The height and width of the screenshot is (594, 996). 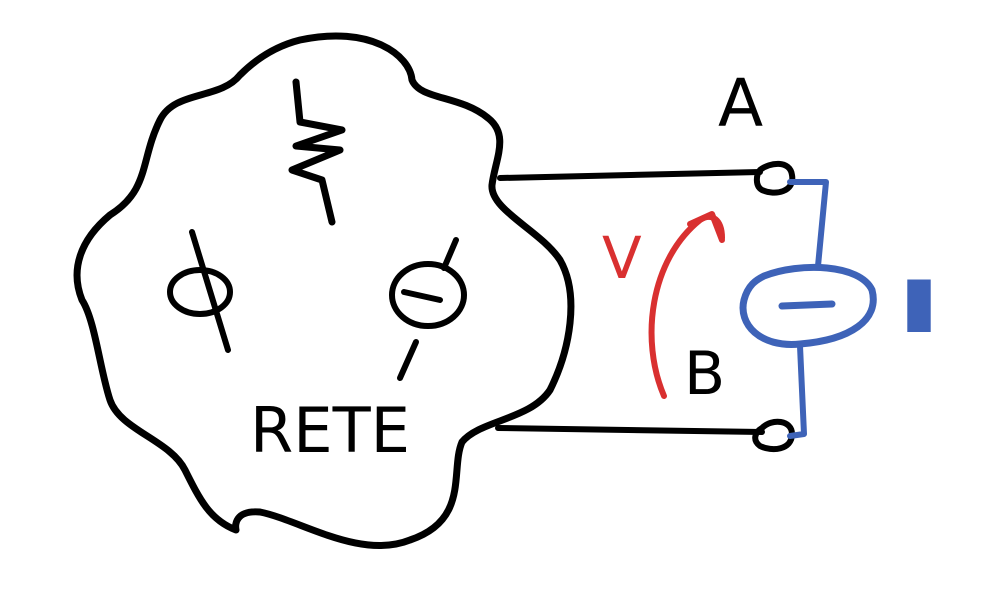 I want to click on terminal-a-node, so click(x=774, y=178).